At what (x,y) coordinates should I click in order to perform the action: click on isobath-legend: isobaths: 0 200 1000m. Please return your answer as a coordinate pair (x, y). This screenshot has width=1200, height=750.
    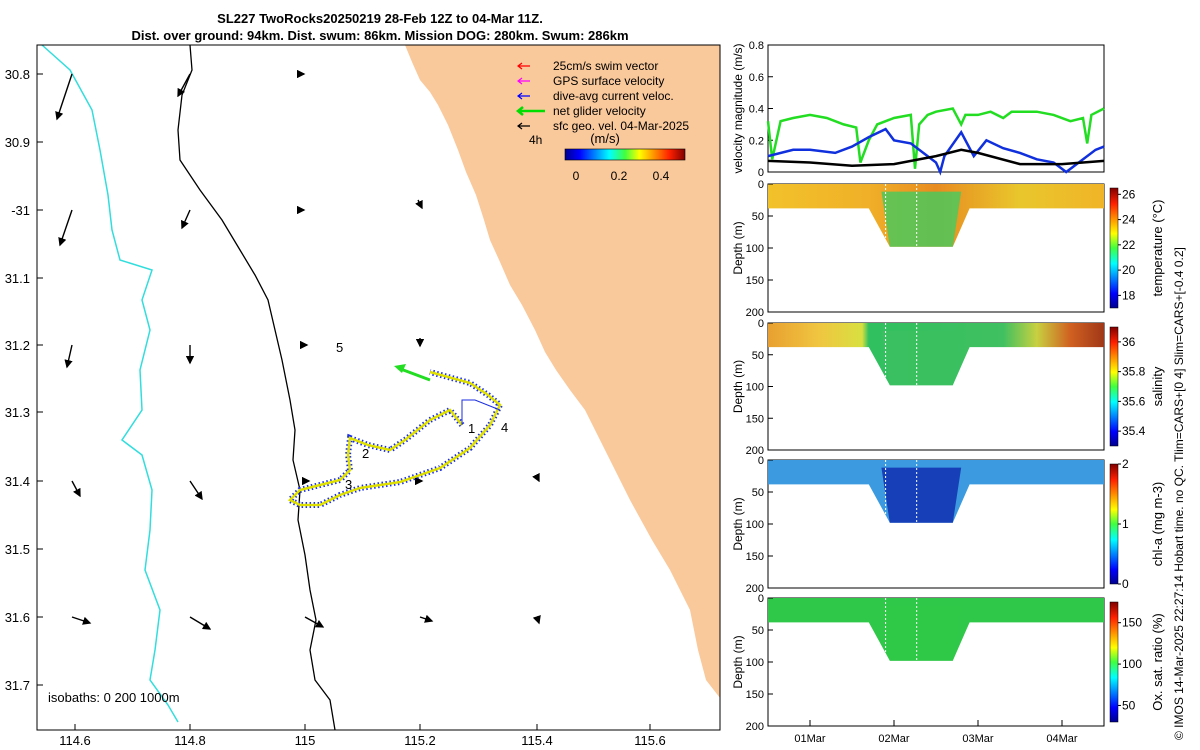
    Looking at the image, I should click on (114, 697).